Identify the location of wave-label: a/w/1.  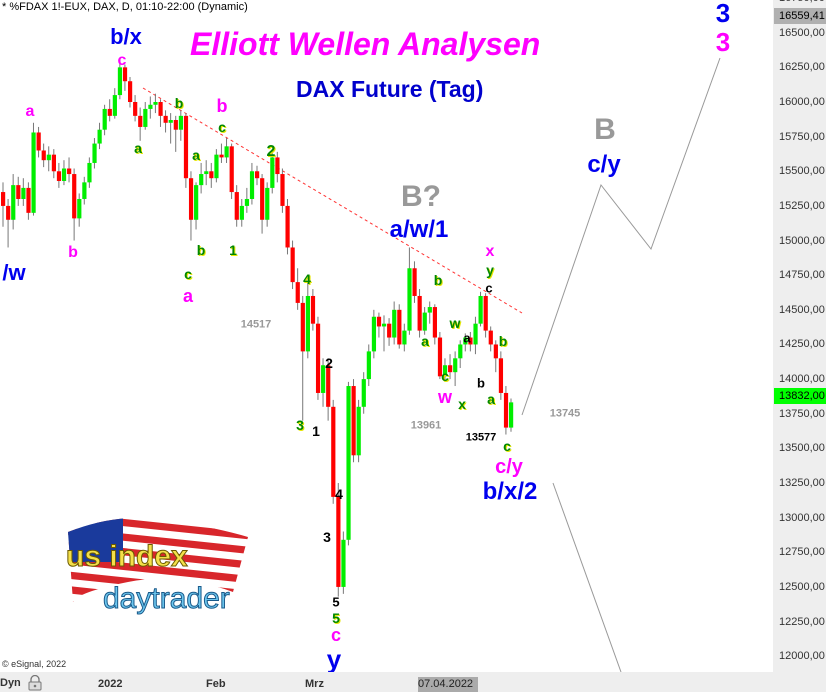
(419, 229).